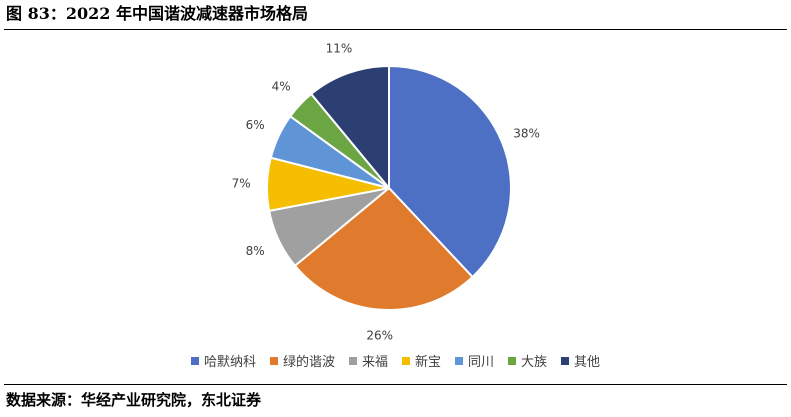 This screenshot has width=791, height=417. I want to click on legend-item-7: 其他, so click(580, 360).